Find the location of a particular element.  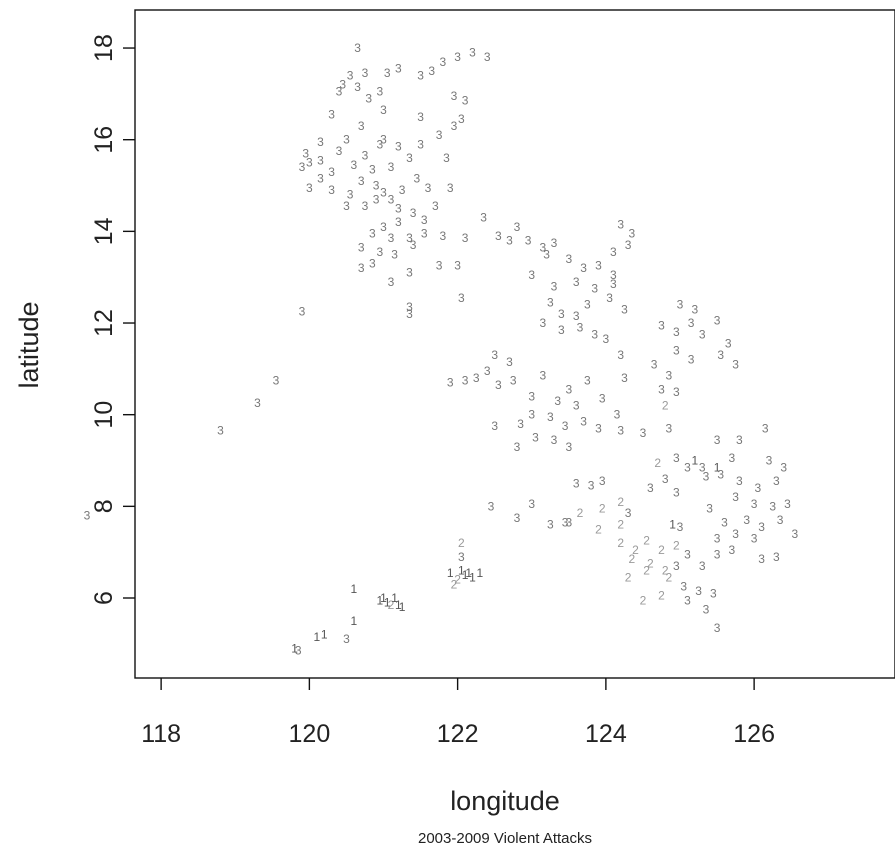

y-tick-label: 18 is located at coordinates (104, 48).